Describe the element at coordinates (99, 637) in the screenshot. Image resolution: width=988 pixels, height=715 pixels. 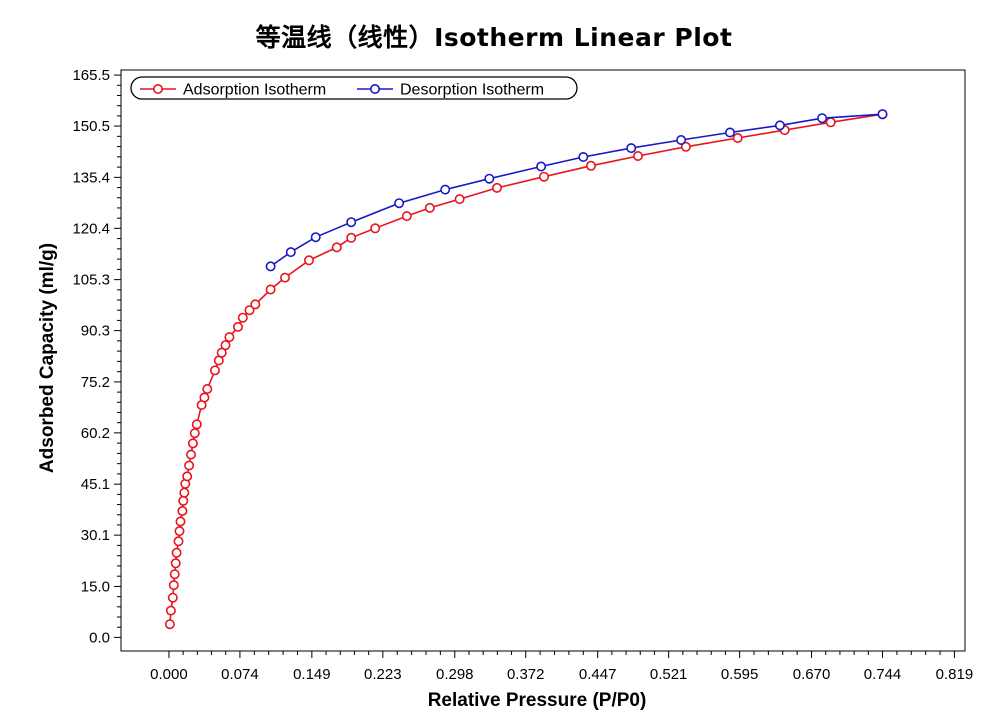
I see `y-tick-label: 0.0` at that location.